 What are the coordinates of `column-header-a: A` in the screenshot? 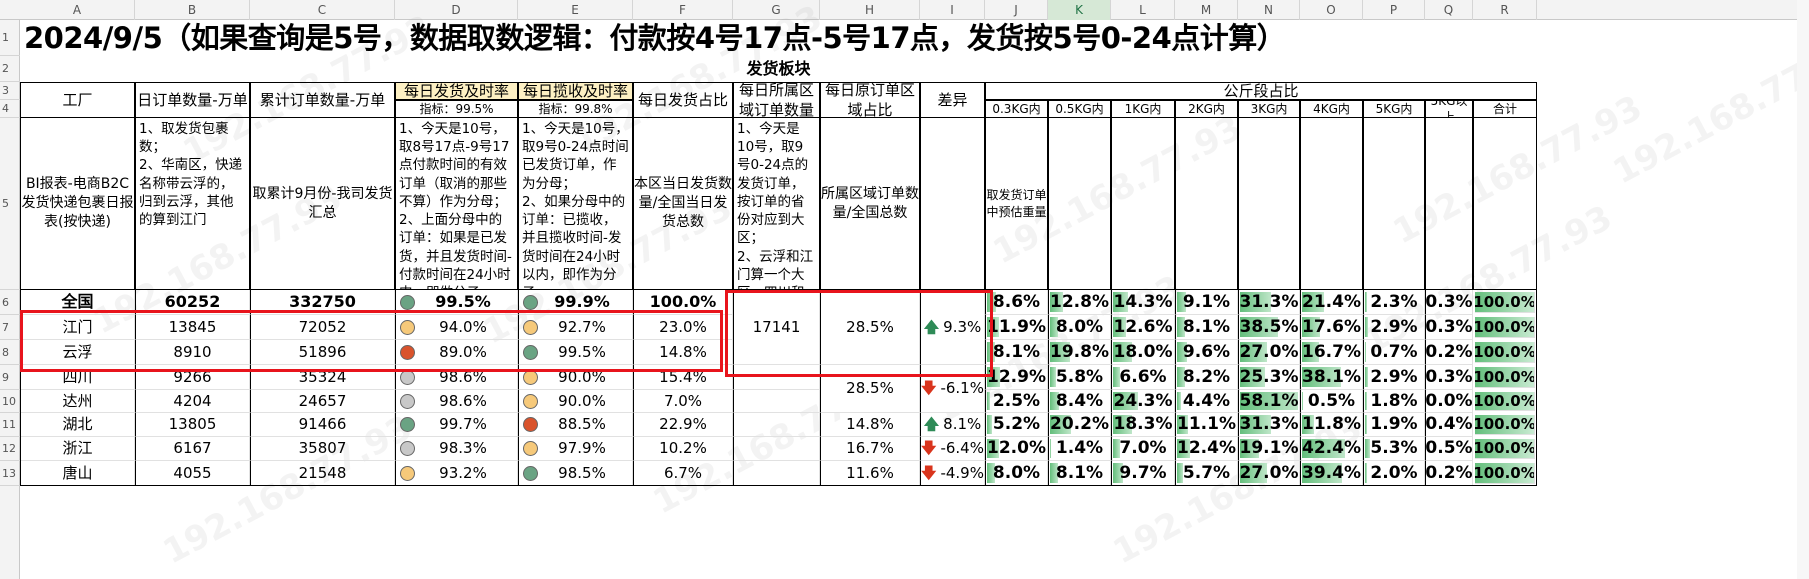 It's located at (77, 10).